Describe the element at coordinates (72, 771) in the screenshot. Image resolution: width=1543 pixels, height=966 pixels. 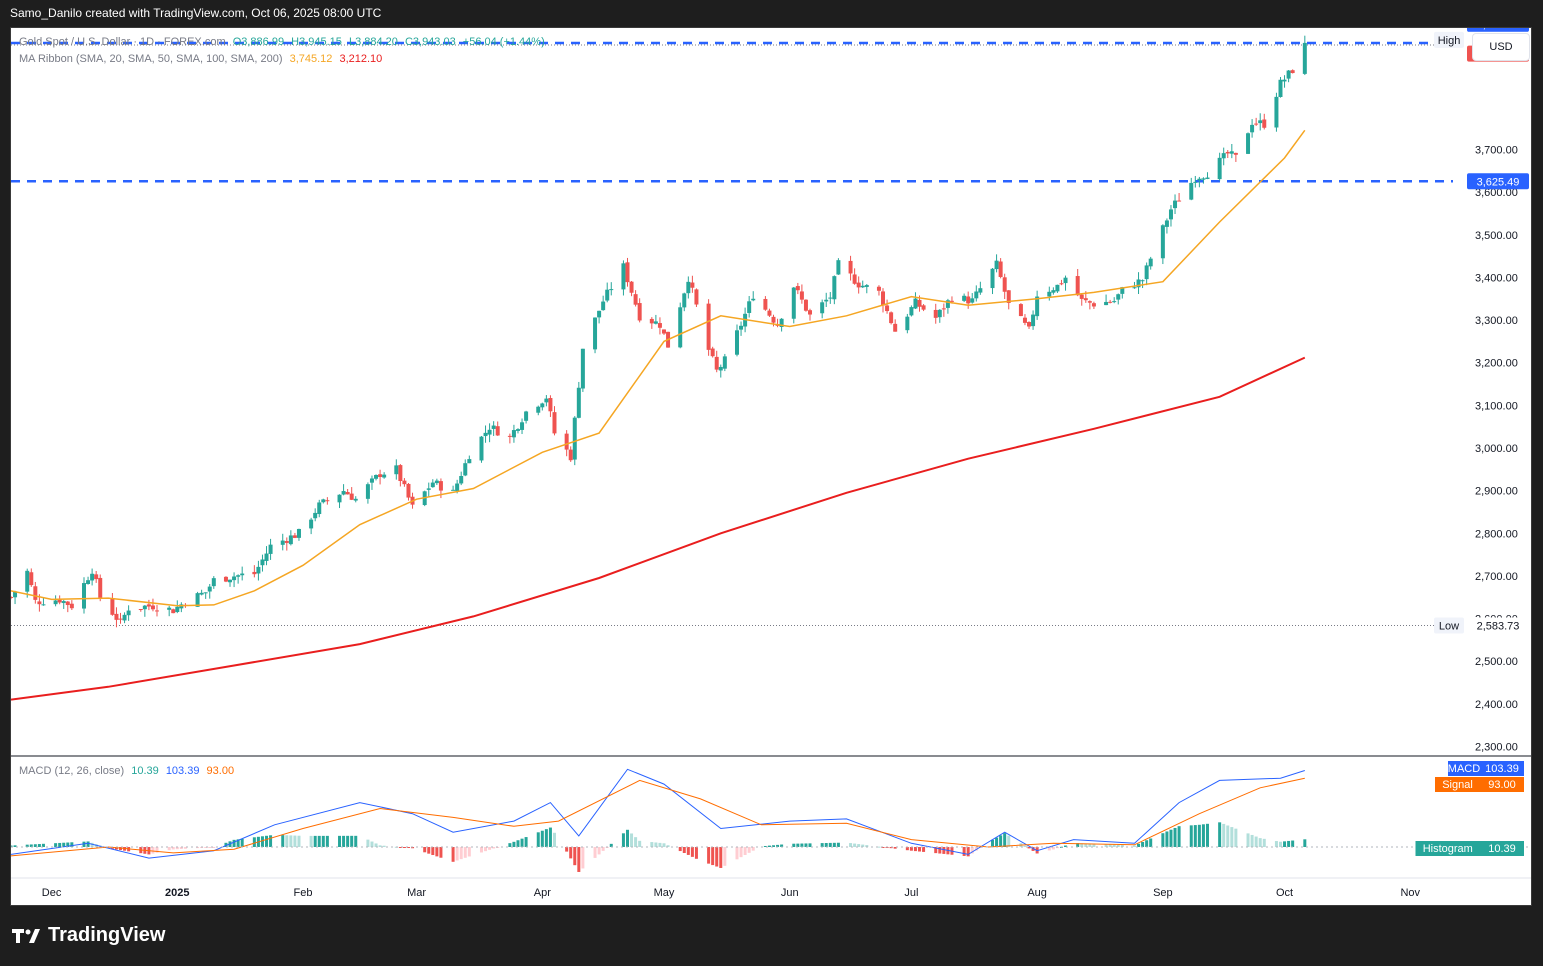
I see `macd-label: MACD (12, 26, close)` at that location.